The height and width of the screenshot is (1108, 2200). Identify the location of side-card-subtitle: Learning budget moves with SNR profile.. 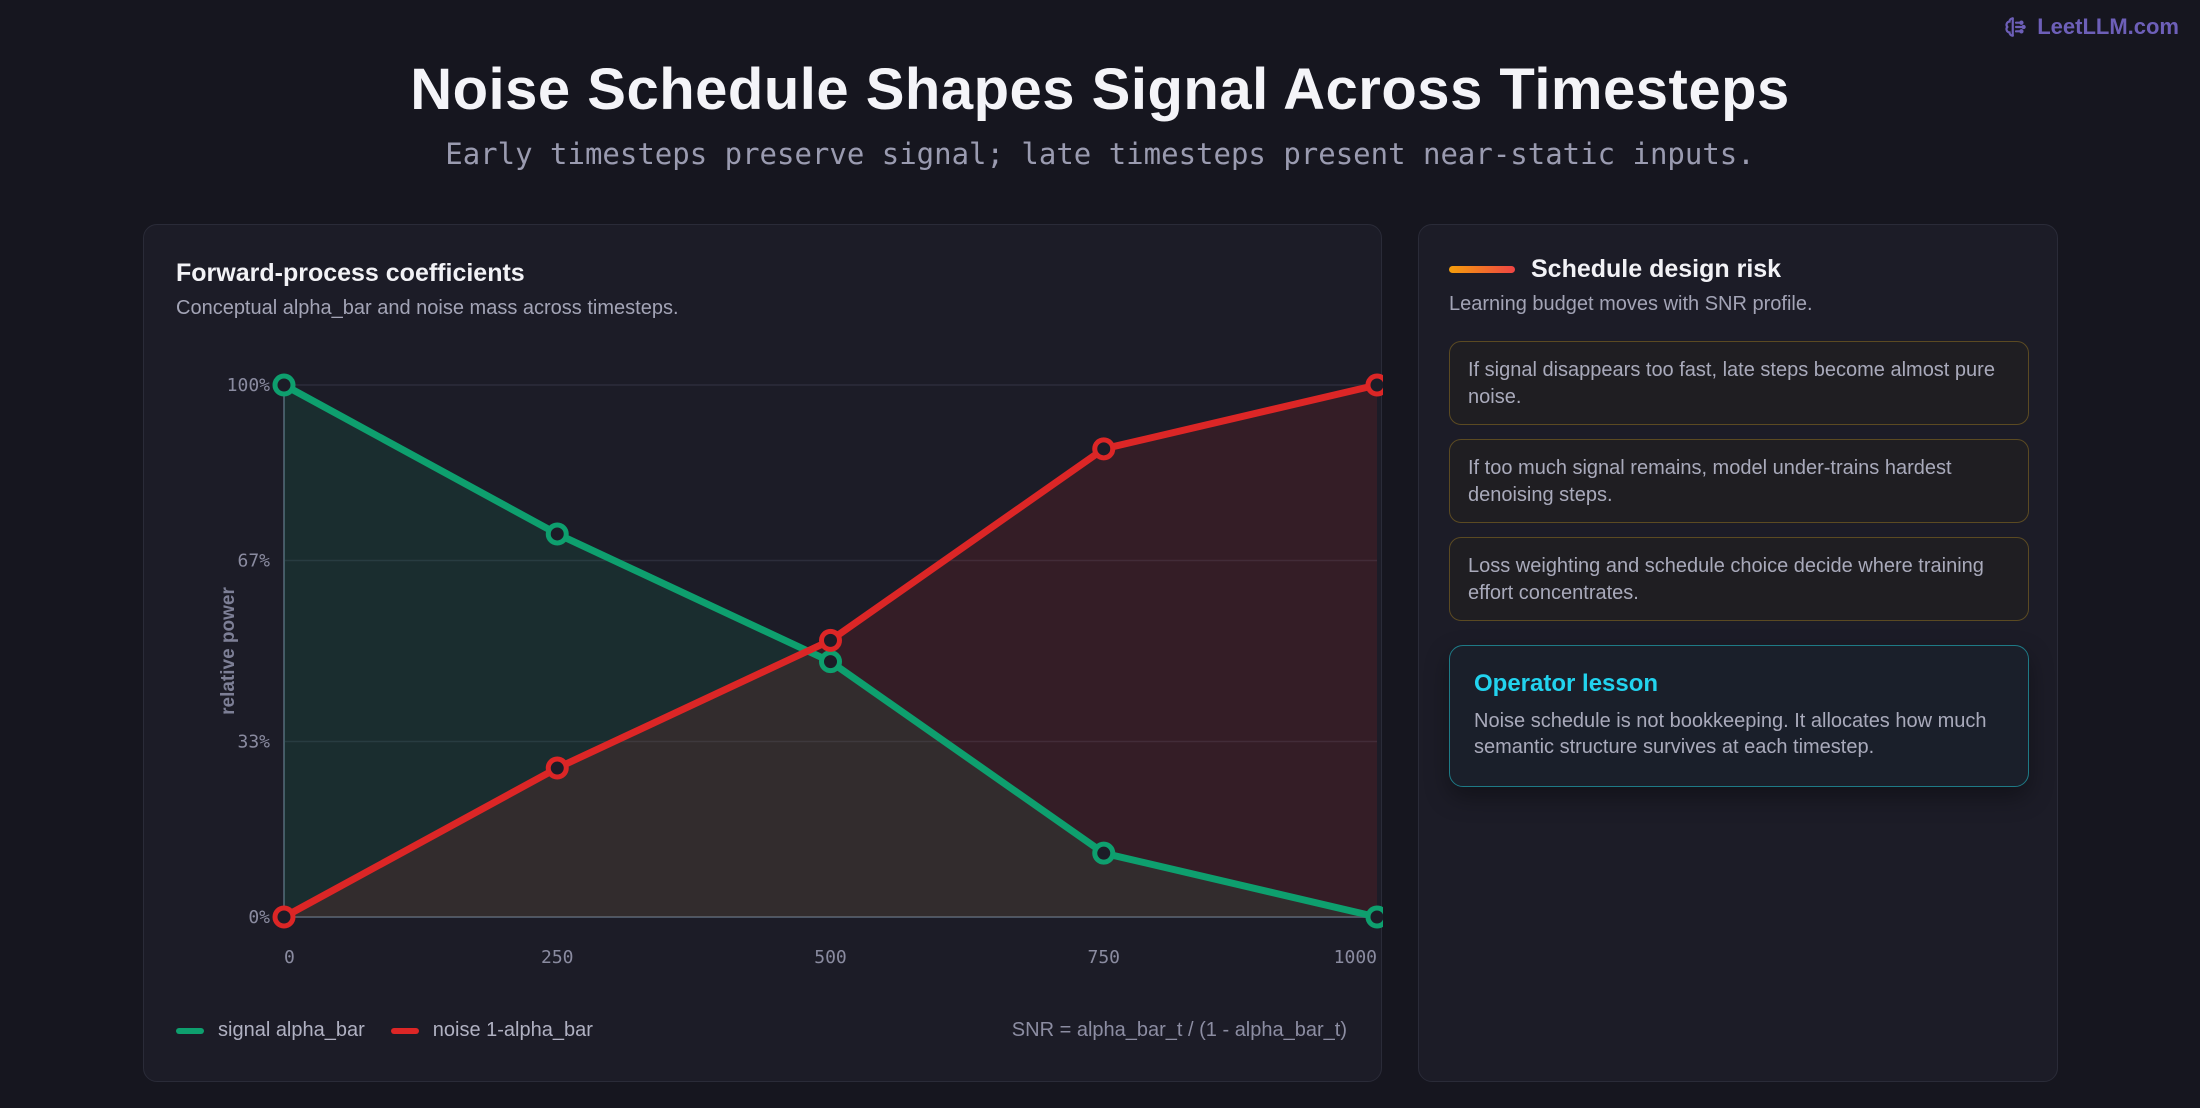
(1631, 304).